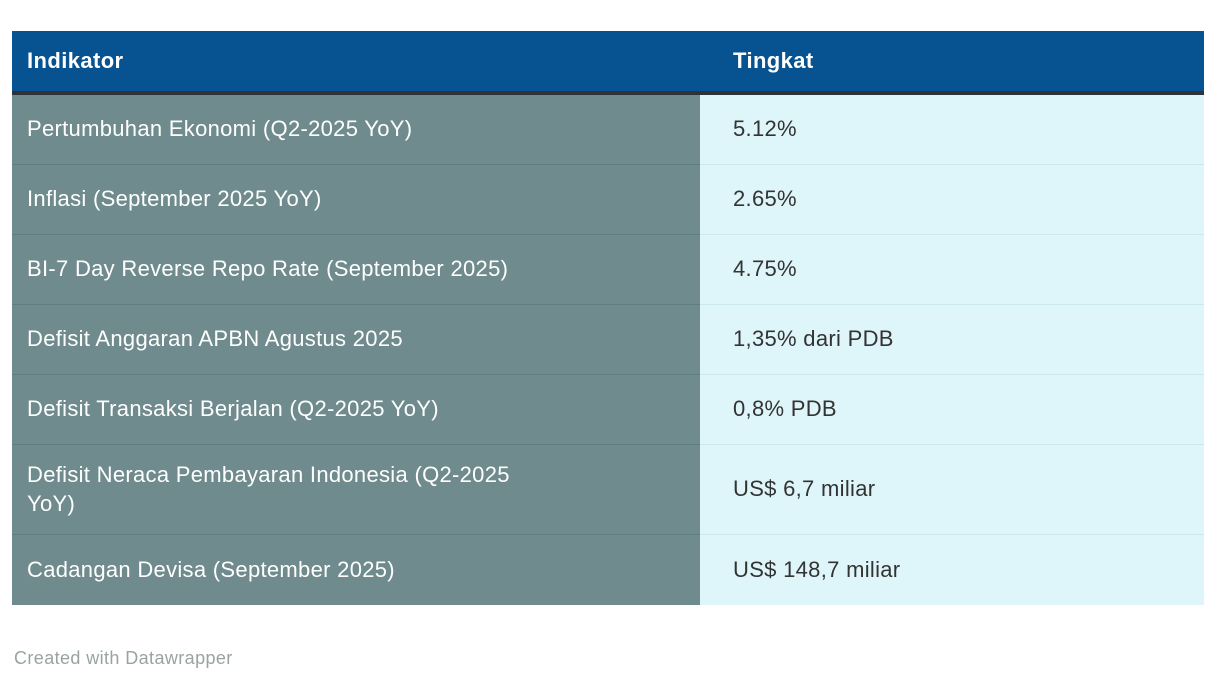 The image size is (1220, 686). What do you see at coordinates (174, 199) in the screenshot?
I see `indicator-label: Inflasi (September 2025 YoY)` at bounding box center [174, 199].